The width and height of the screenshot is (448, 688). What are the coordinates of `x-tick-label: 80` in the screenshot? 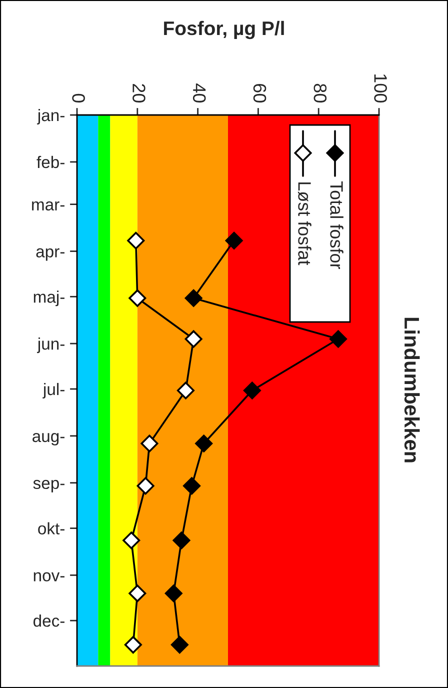 It's located at (320, 93).